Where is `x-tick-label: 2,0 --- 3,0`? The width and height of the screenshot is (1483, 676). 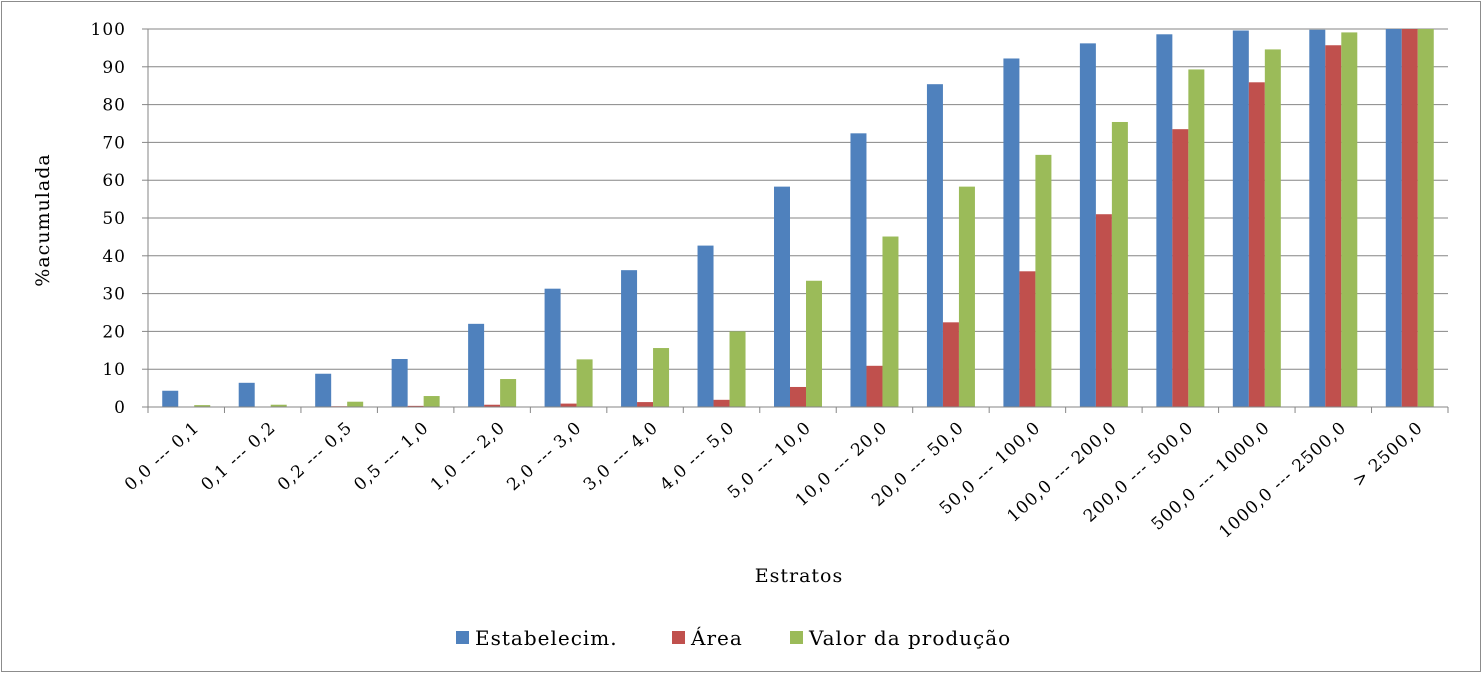 x-tick-label: 2,0 --- 3,0 is located at coordinates (544, 456).